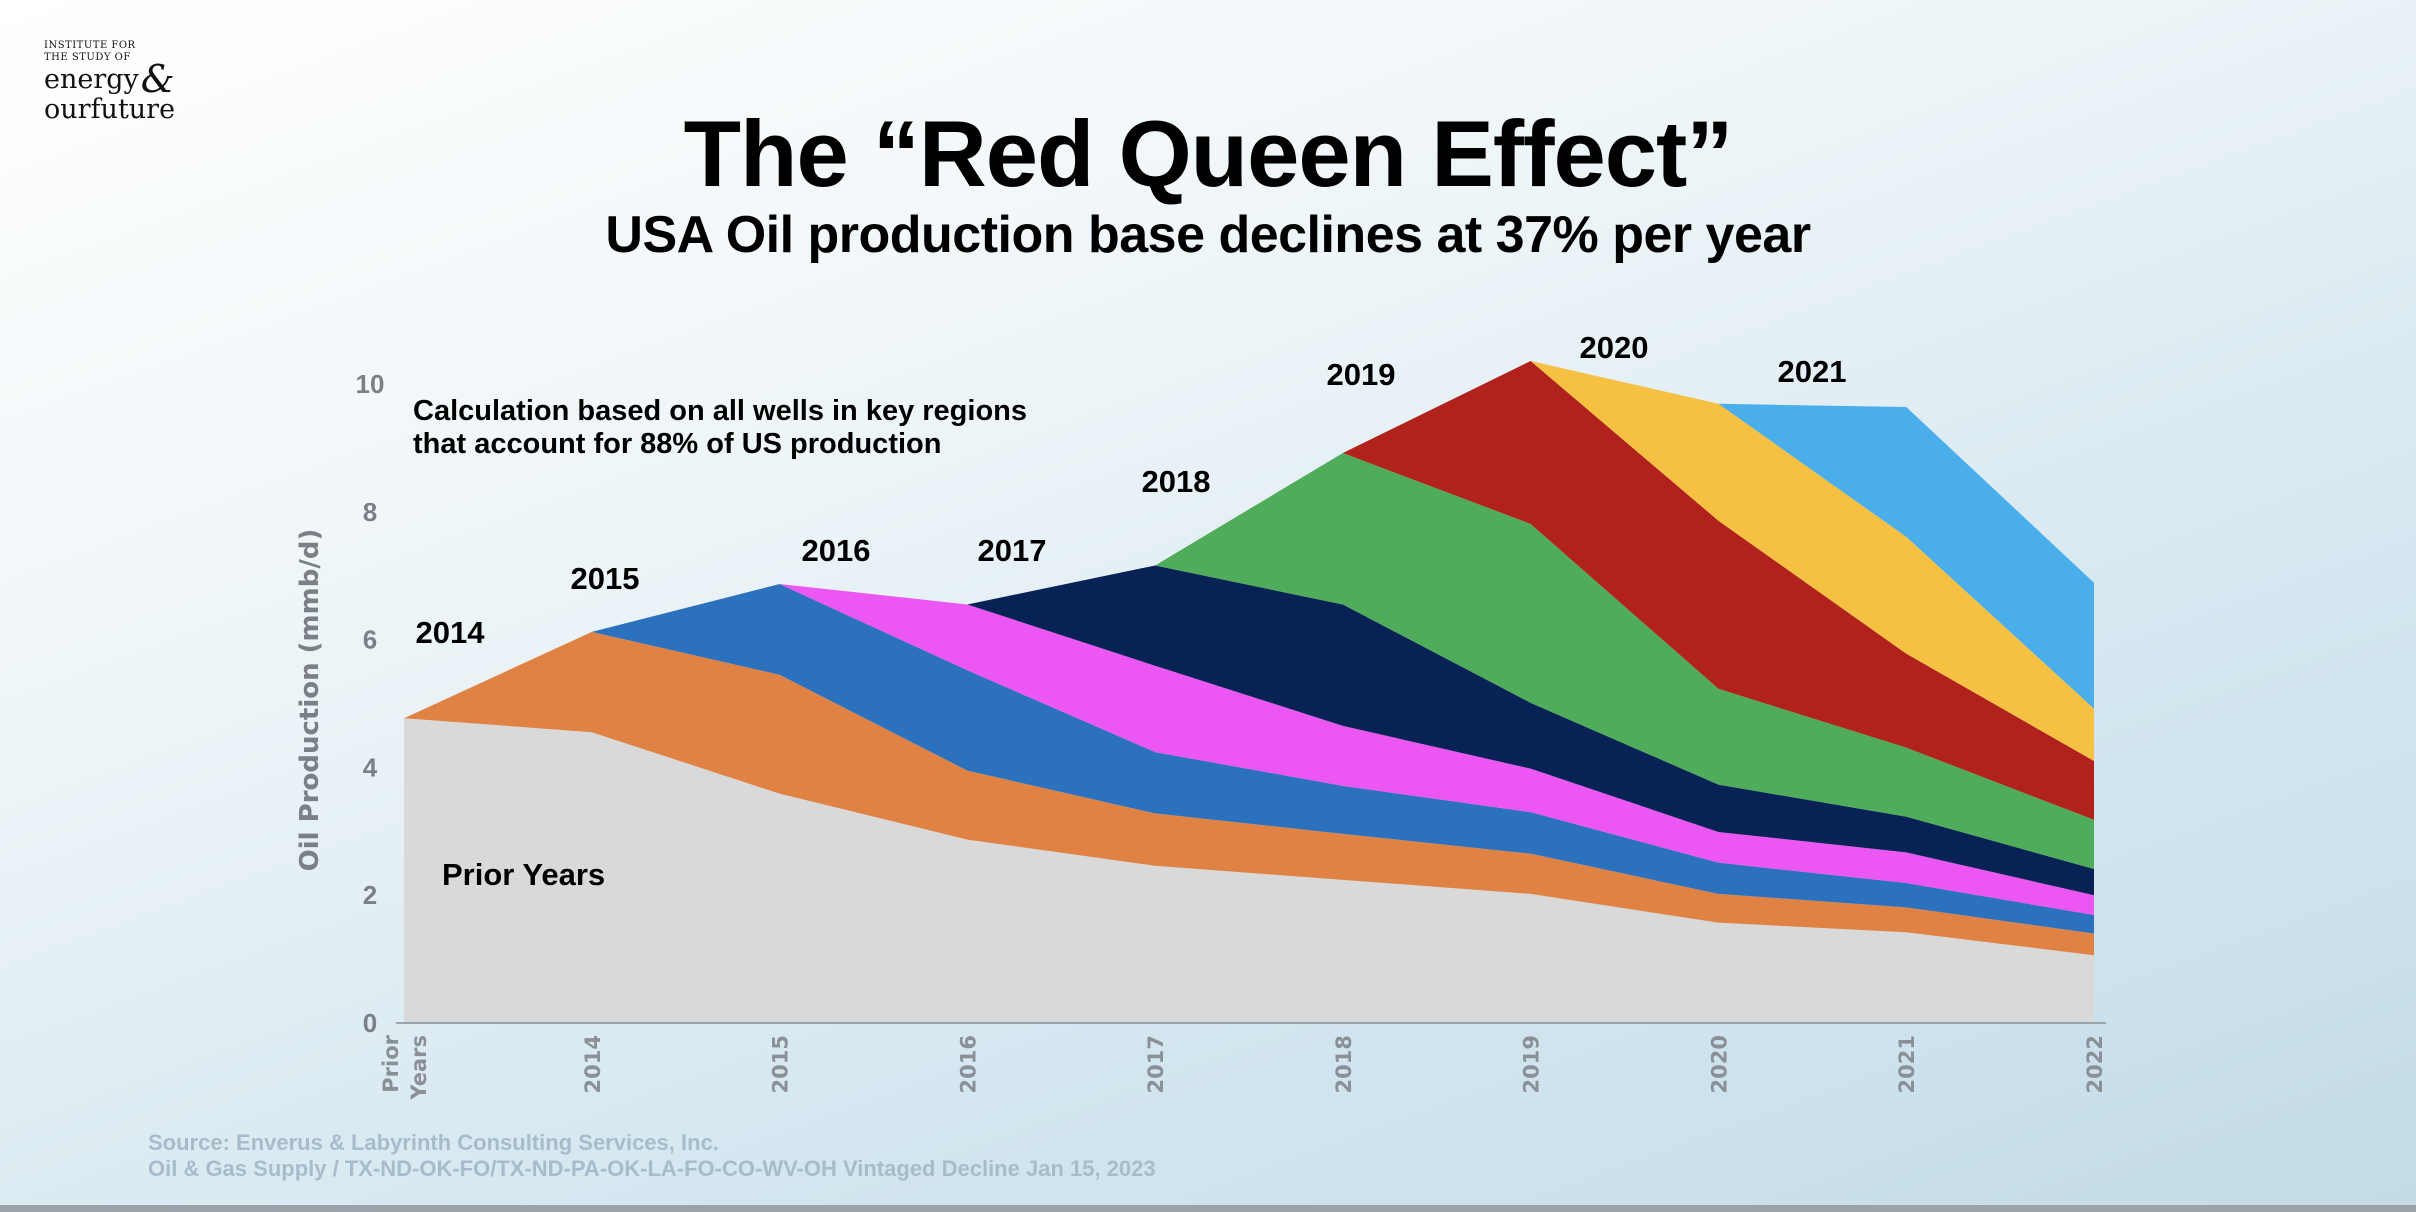  I want to click on bottom-border, so click(1208, 1208).